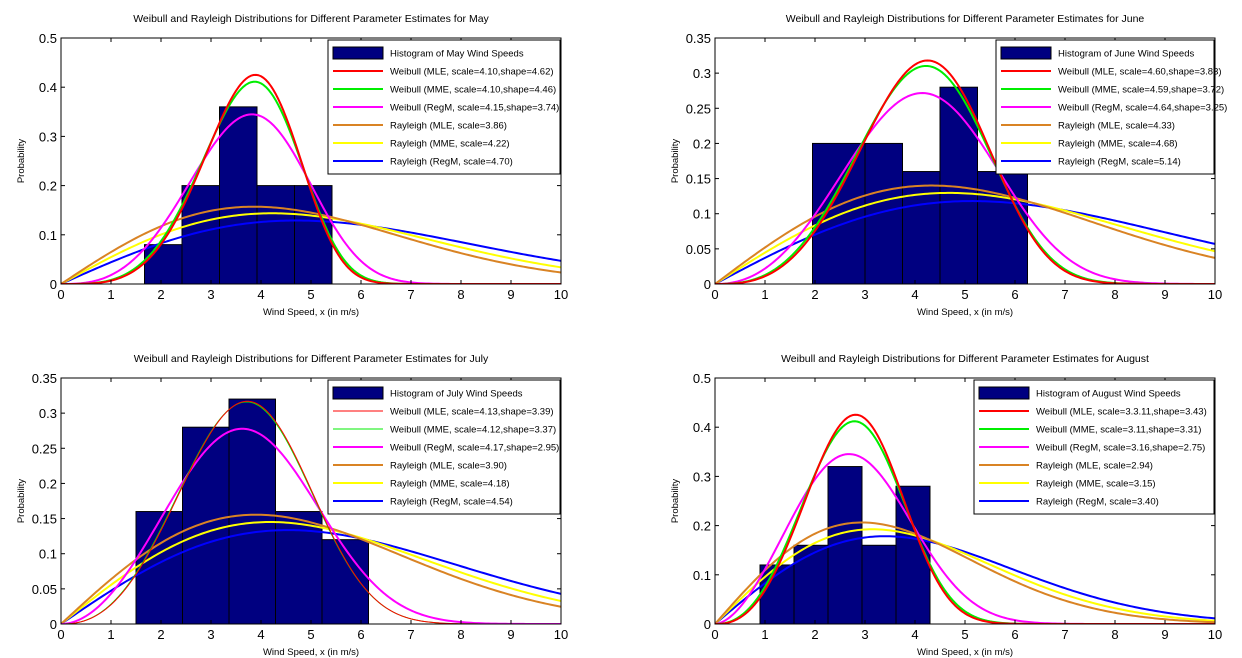  I want to click on legend-swatch, so click(358, 53).